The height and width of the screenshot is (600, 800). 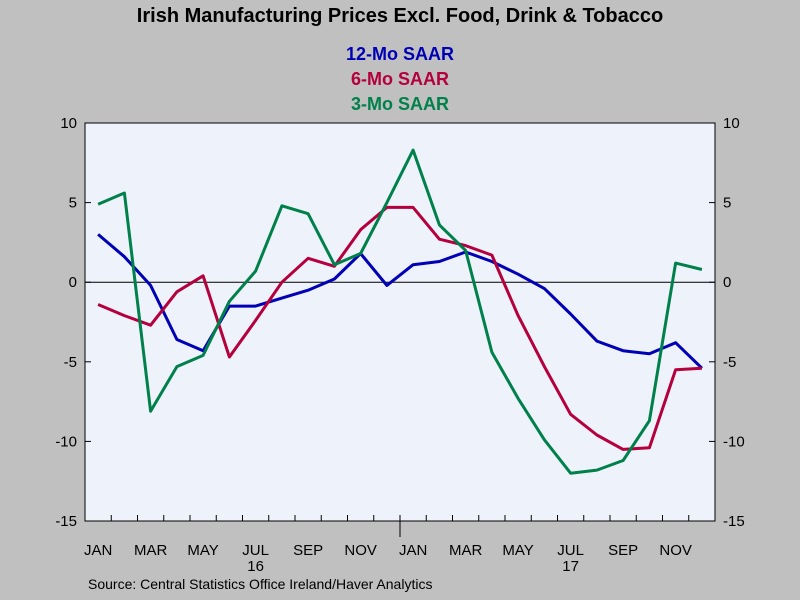 What do you see at coordinates (255, 566) in the screenshot?
I see `x-year-label: 16` at bounding box center [255, 566].